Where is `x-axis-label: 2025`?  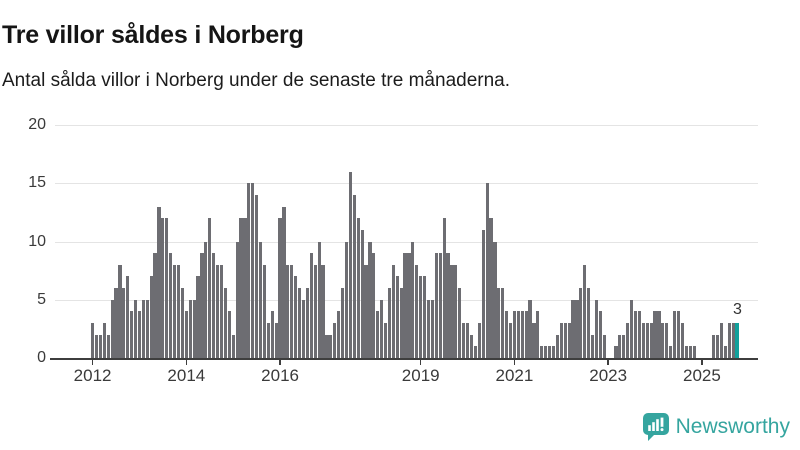
x-axis-label: 2025 is located at coordinates (702, 375).